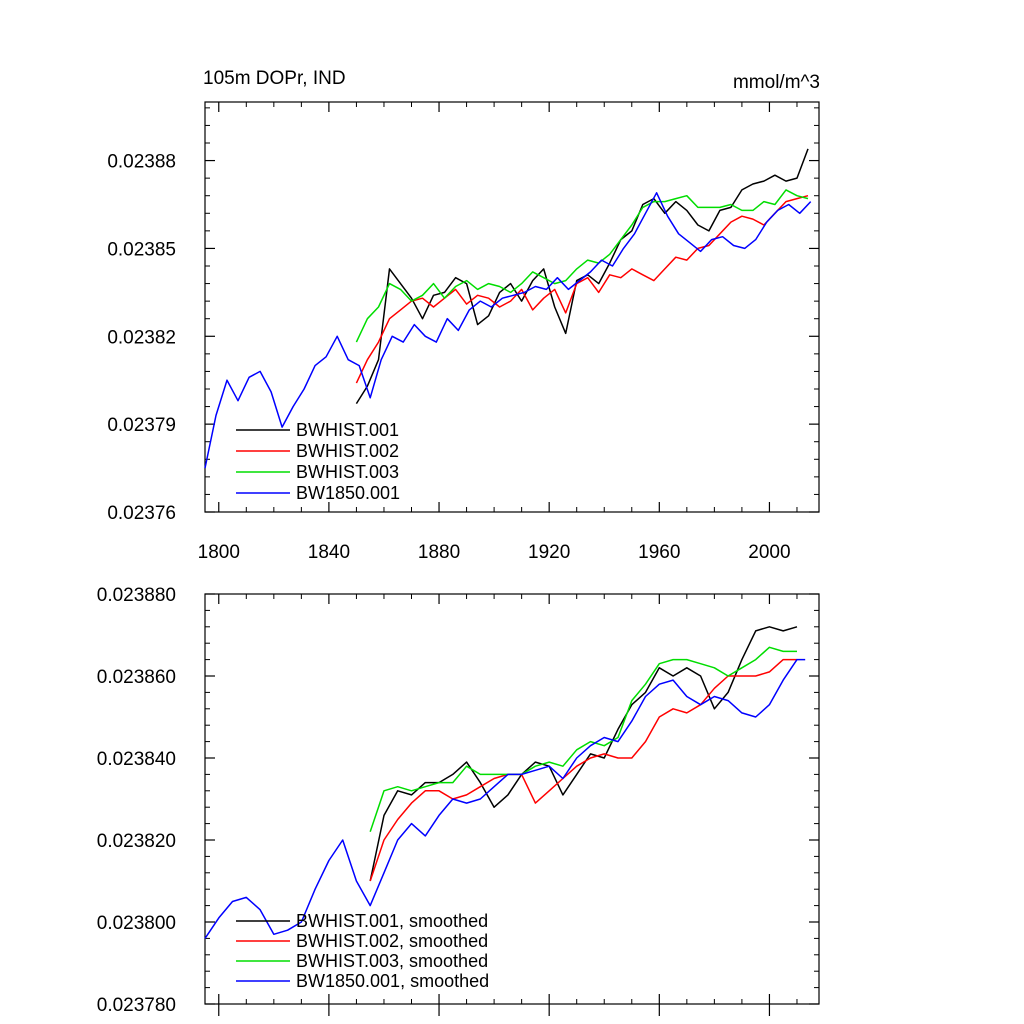 The width and height of the screenshot is (1024, 1024). Describe the element at coordinates (136, 677) in the screenshot. I see `bottom-y-tick-label: 0.023860` at that location.